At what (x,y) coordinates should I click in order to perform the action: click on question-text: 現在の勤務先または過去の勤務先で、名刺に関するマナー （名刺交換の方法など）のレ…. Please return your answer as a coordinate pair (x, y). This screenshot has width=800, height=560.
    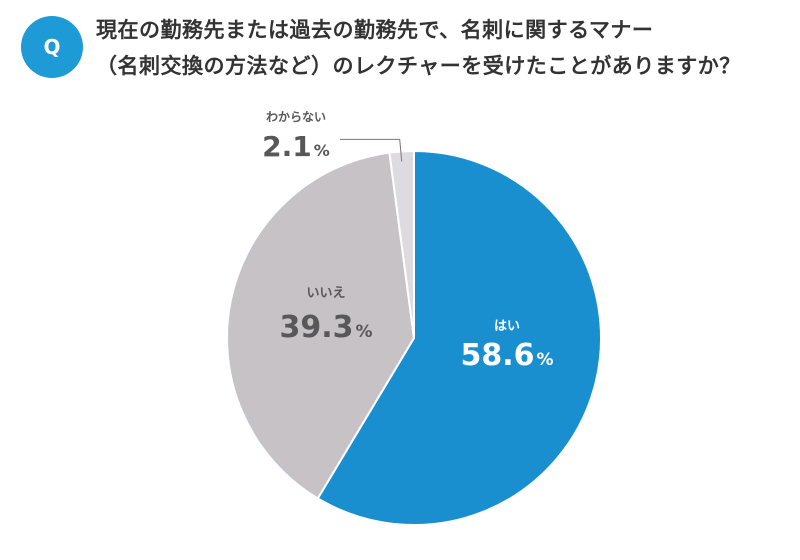
    Looking at the image, I should click on (441, 48).